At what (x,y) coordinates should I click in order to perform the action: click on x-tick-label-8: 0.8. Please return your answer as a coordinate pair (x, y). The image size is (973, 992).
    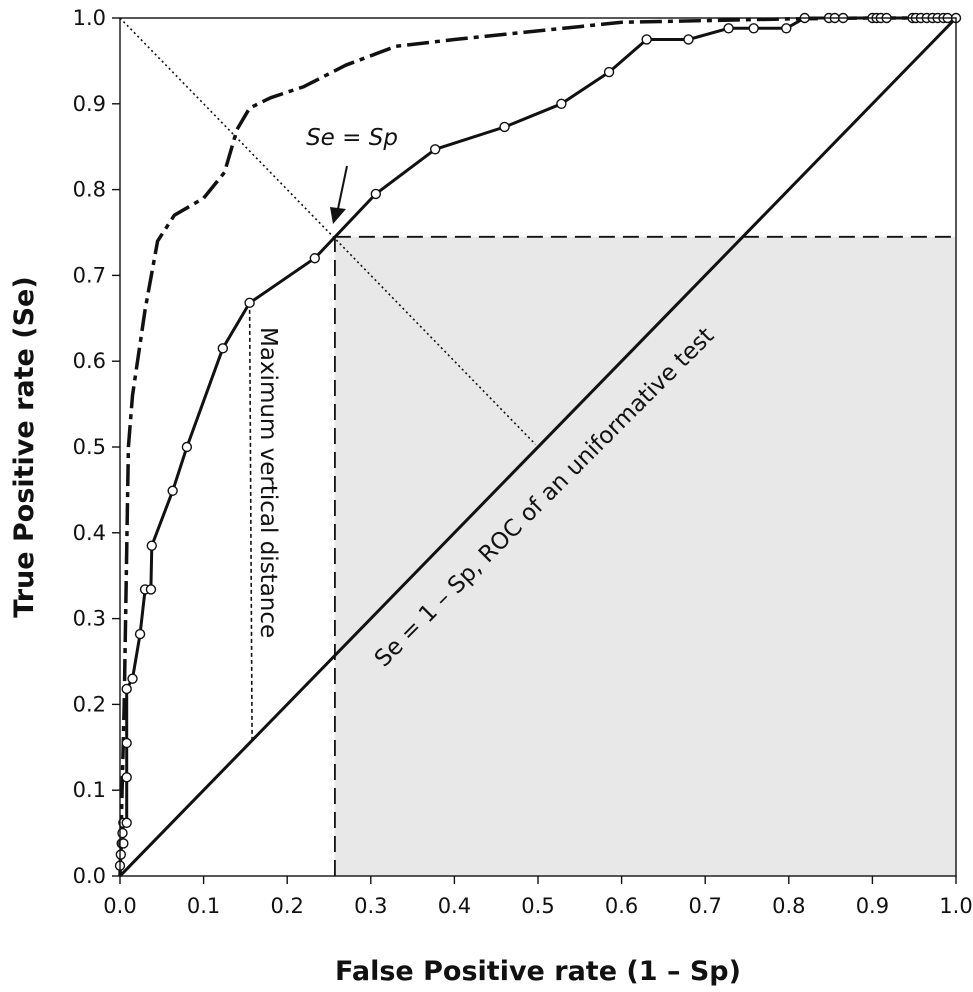
    Looking at the image, I should click on (788, 906).